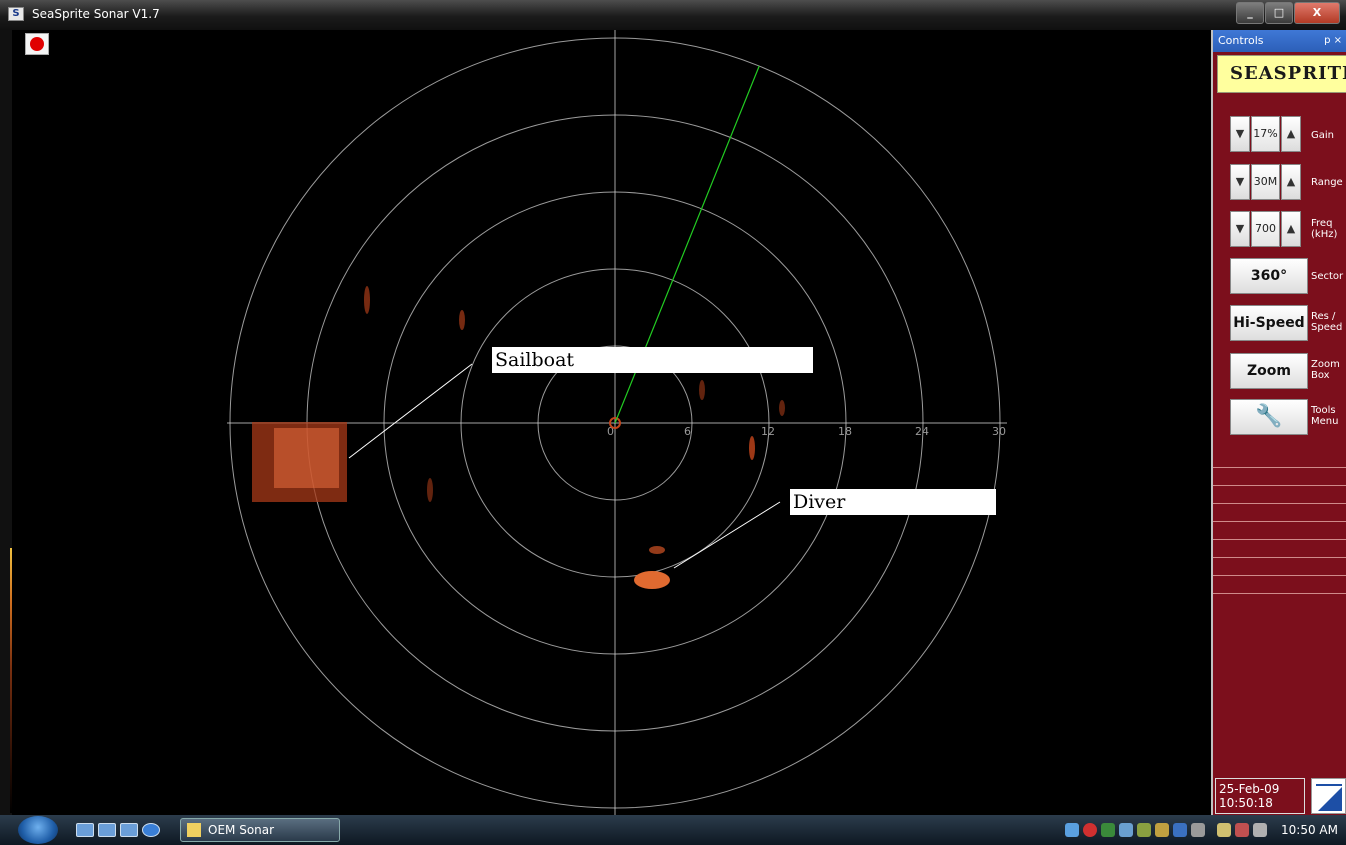 The width and height of the screenshot is (1346, 845). What do you see at coordinates (1260, 830) in the screenshot?
I see `speaker-icon` at bounding box center [1260, 830].